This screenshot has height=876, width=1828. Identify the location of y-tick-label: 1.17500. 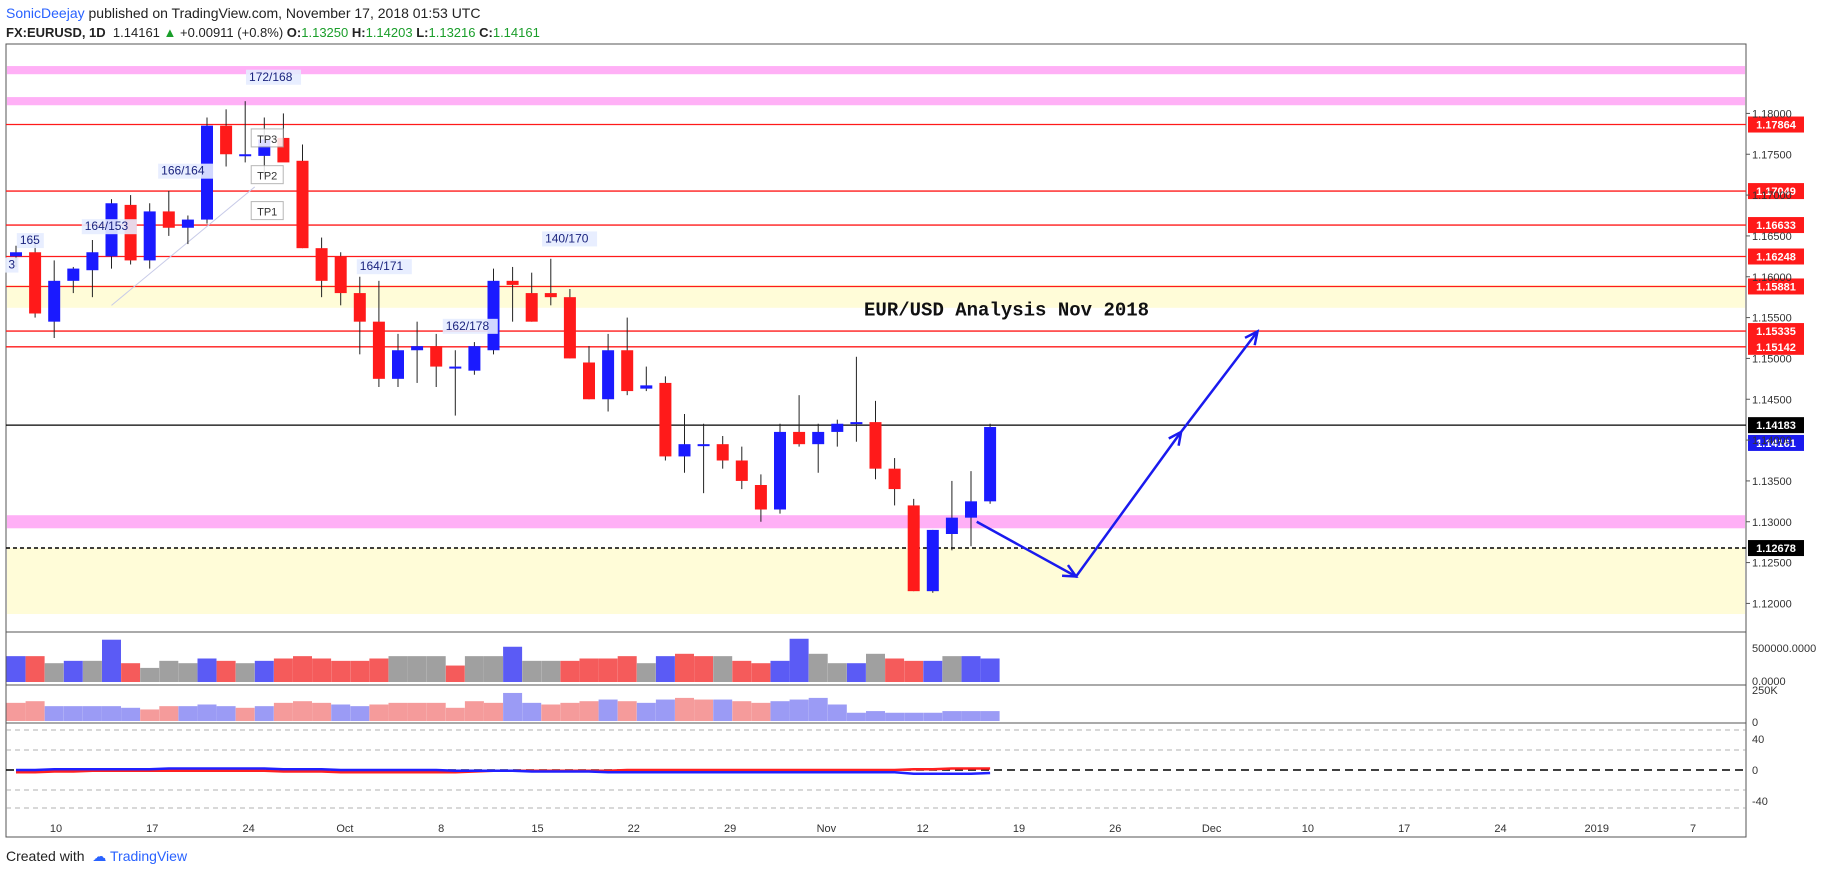
(1772, 155).